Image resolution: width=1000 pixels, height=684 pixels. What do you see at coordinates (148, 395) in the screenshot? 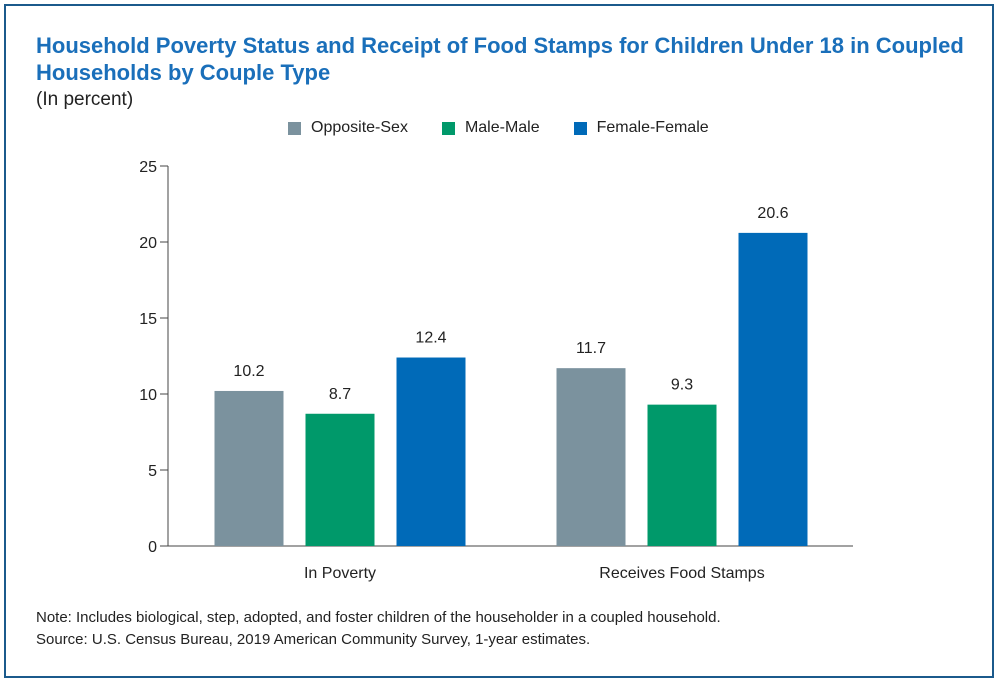
I see `y-tick-label: 10` at bounding box center [148, 395].